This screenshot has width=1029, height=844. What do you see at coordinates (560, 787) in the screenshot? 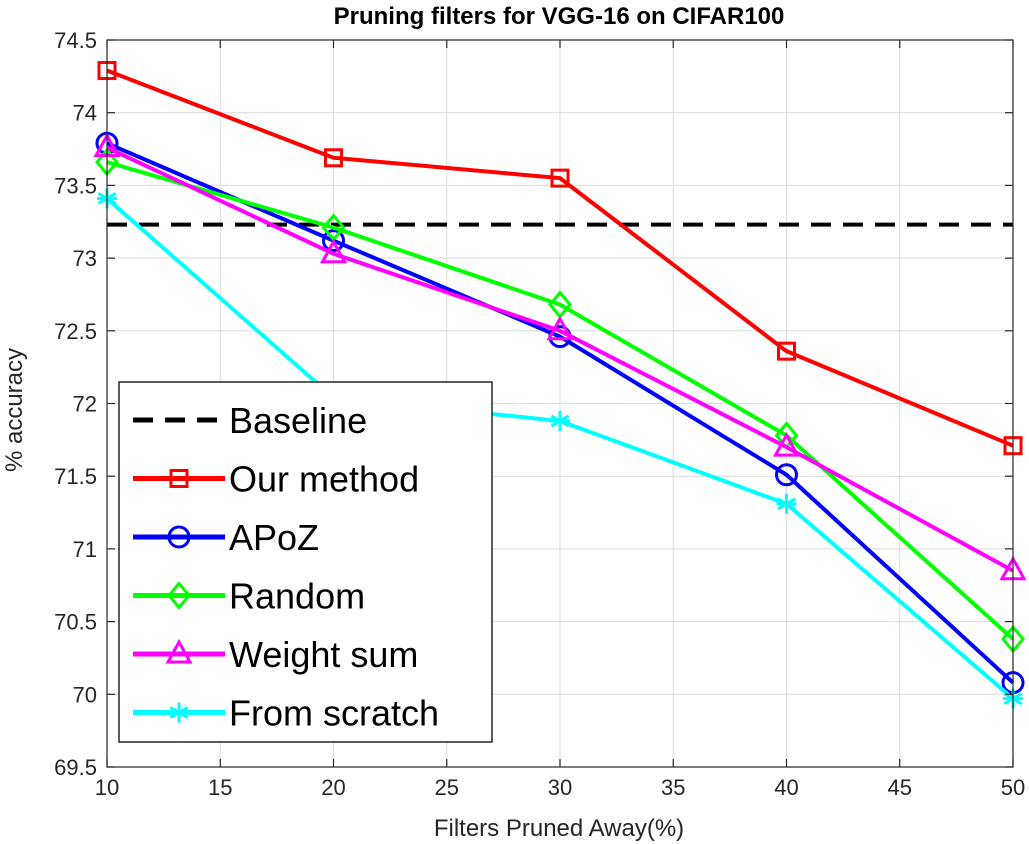
I see `x-tick-label: 30` at bounding box center [560, 787].